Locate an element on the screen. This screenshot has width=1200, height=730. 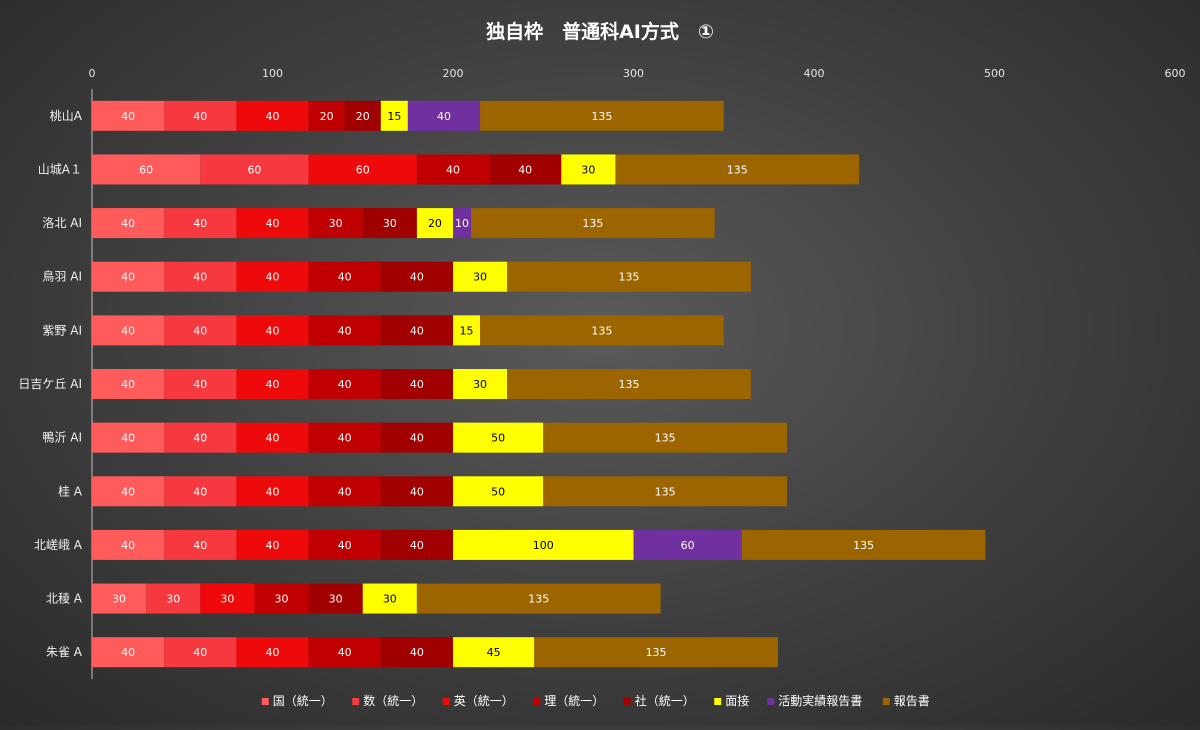
x-tick-label: 300 is located at coordinates (633, 73).